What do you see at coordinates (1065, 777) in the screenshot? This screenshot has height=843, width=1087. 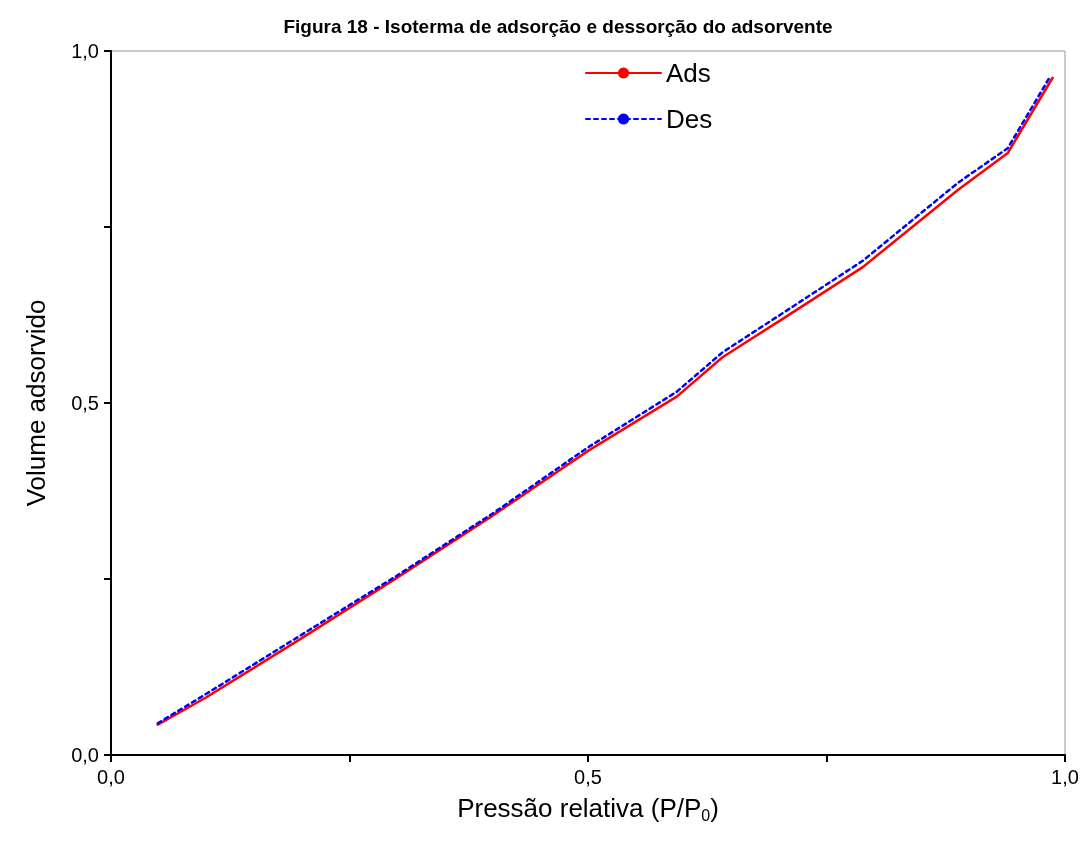 I see `x-tick-label: 1,0` at bounding box center [1065, 777].